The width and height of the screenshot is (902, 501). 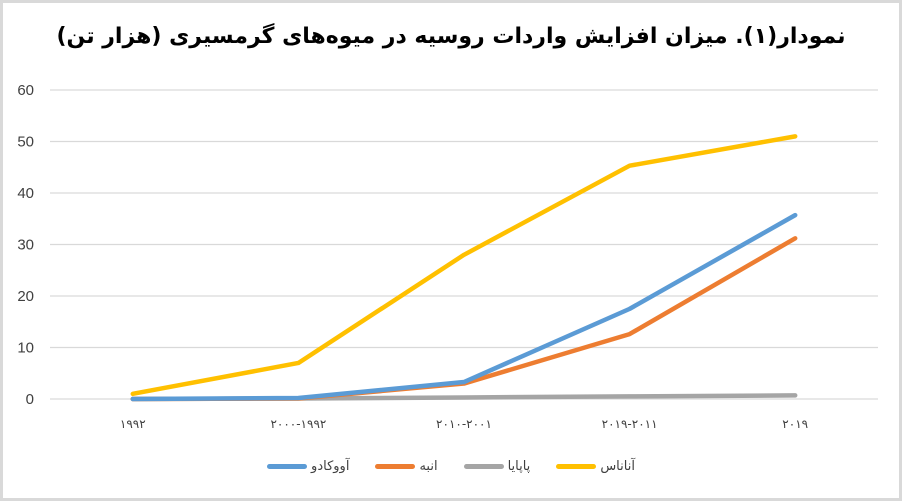 I want to click on legend-item: پاپایا, so click(x=497, y=466).